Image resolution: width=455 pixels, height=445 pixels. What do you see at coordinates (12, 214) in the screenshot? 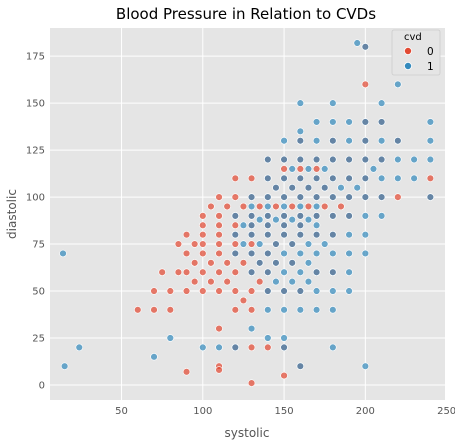
I see `y-axis-label: diastolic` at bounding box center [12, 214].